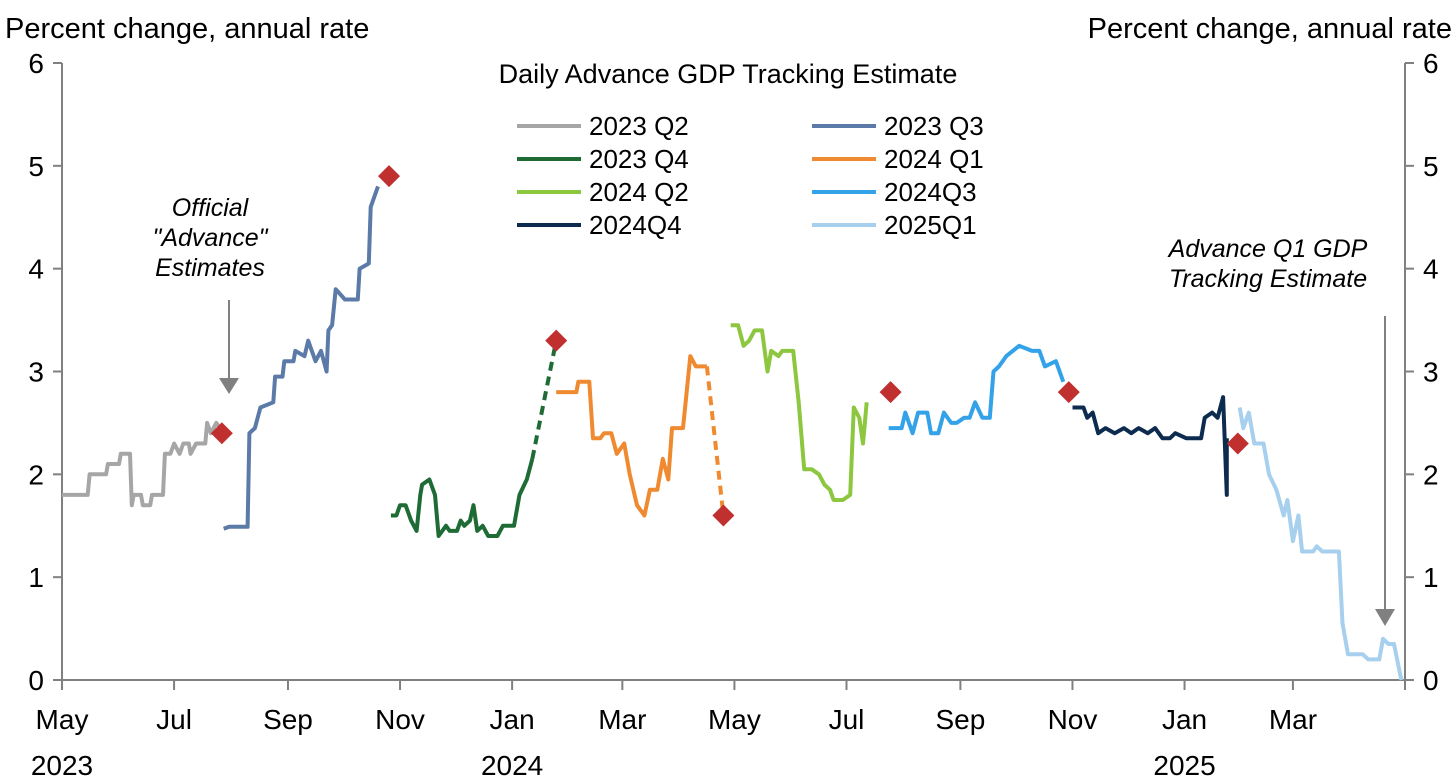  Describe the element at coordinates (1268, 279) in the screenshot. I see `annotation-text: Tracking Estimate` at that location.